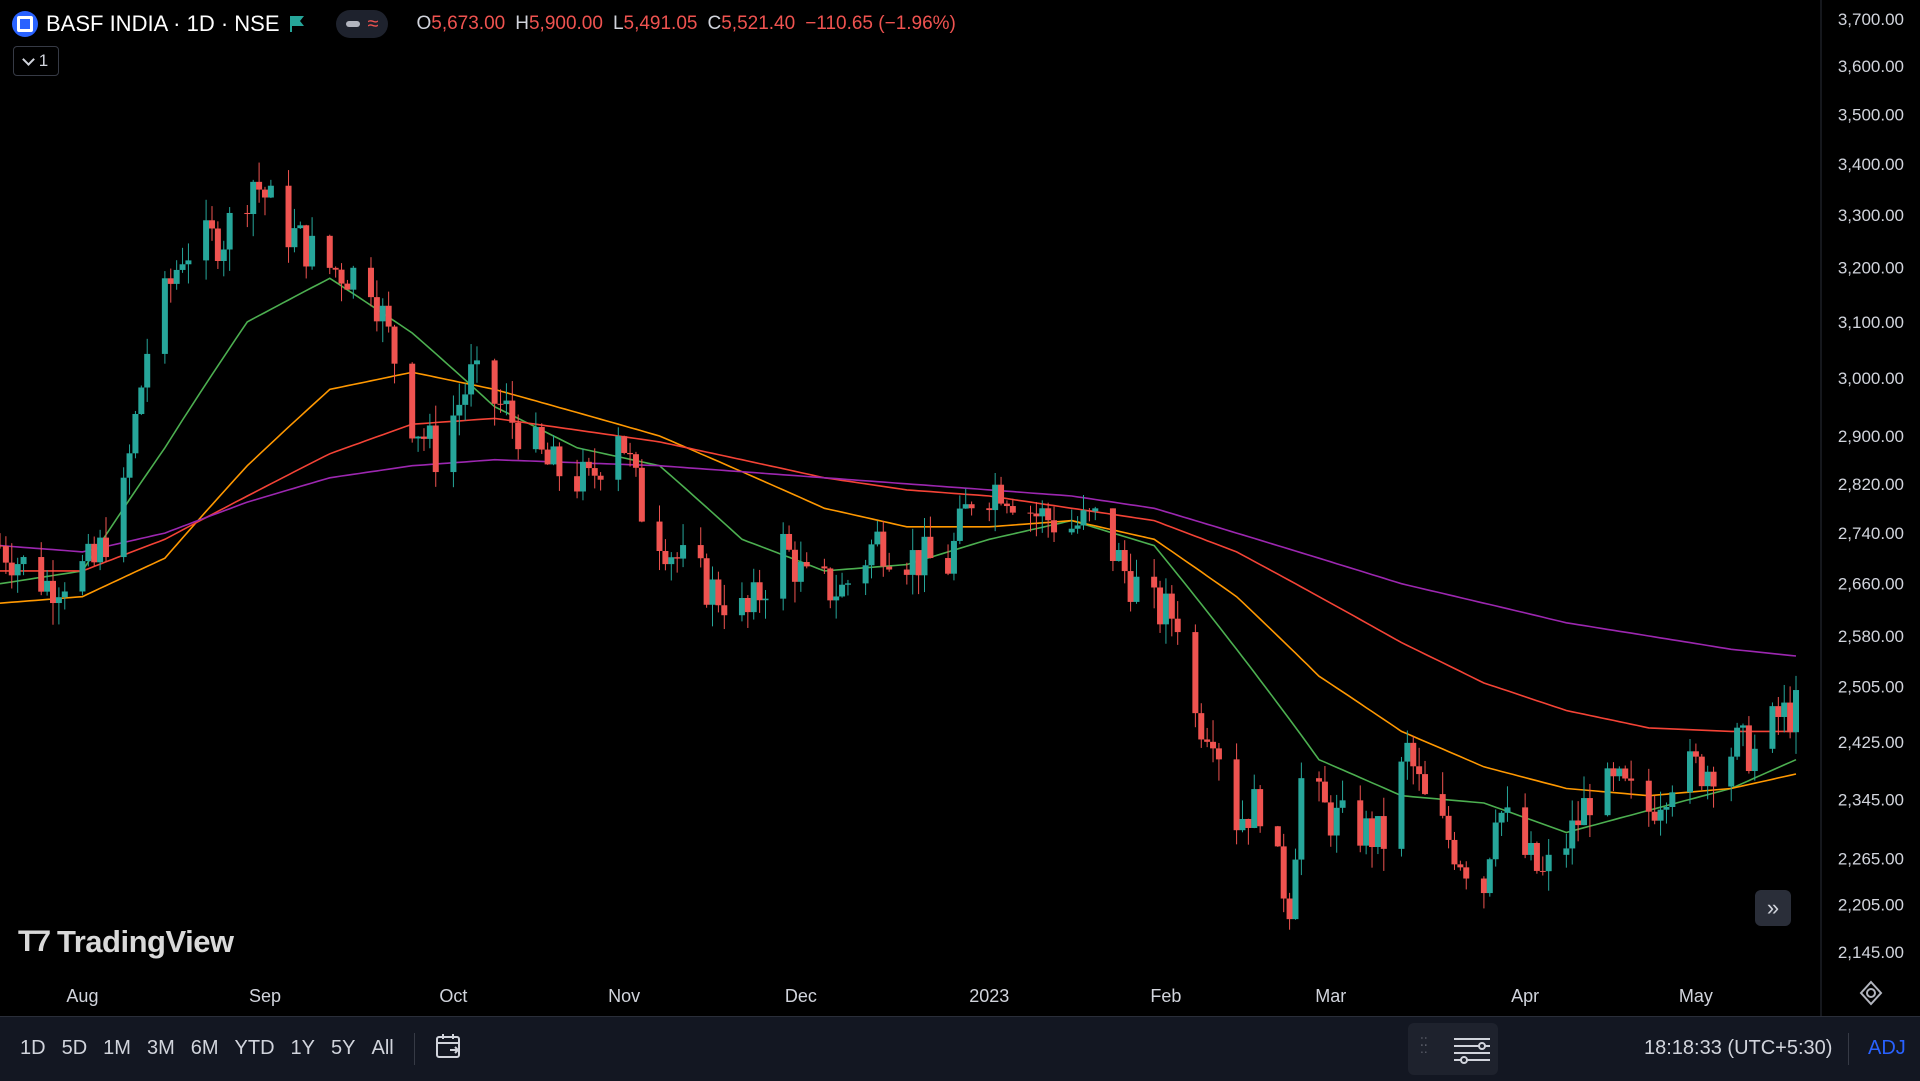 The height and width of the screenshot is (1081, 1920). Describe the element at coordinates (25, 24) in the screenshot. I see `symbol-logo-icon` at that location.